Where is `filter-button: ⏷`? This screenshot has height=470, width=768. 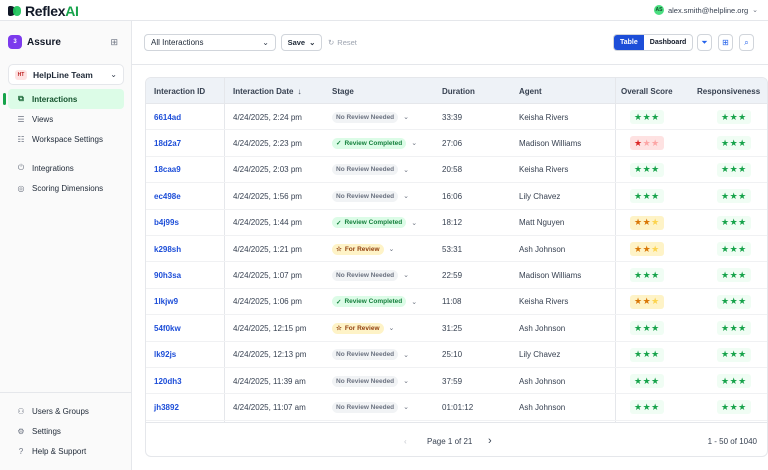
filter-button: ⏷ is located at coordinates (704, 42).